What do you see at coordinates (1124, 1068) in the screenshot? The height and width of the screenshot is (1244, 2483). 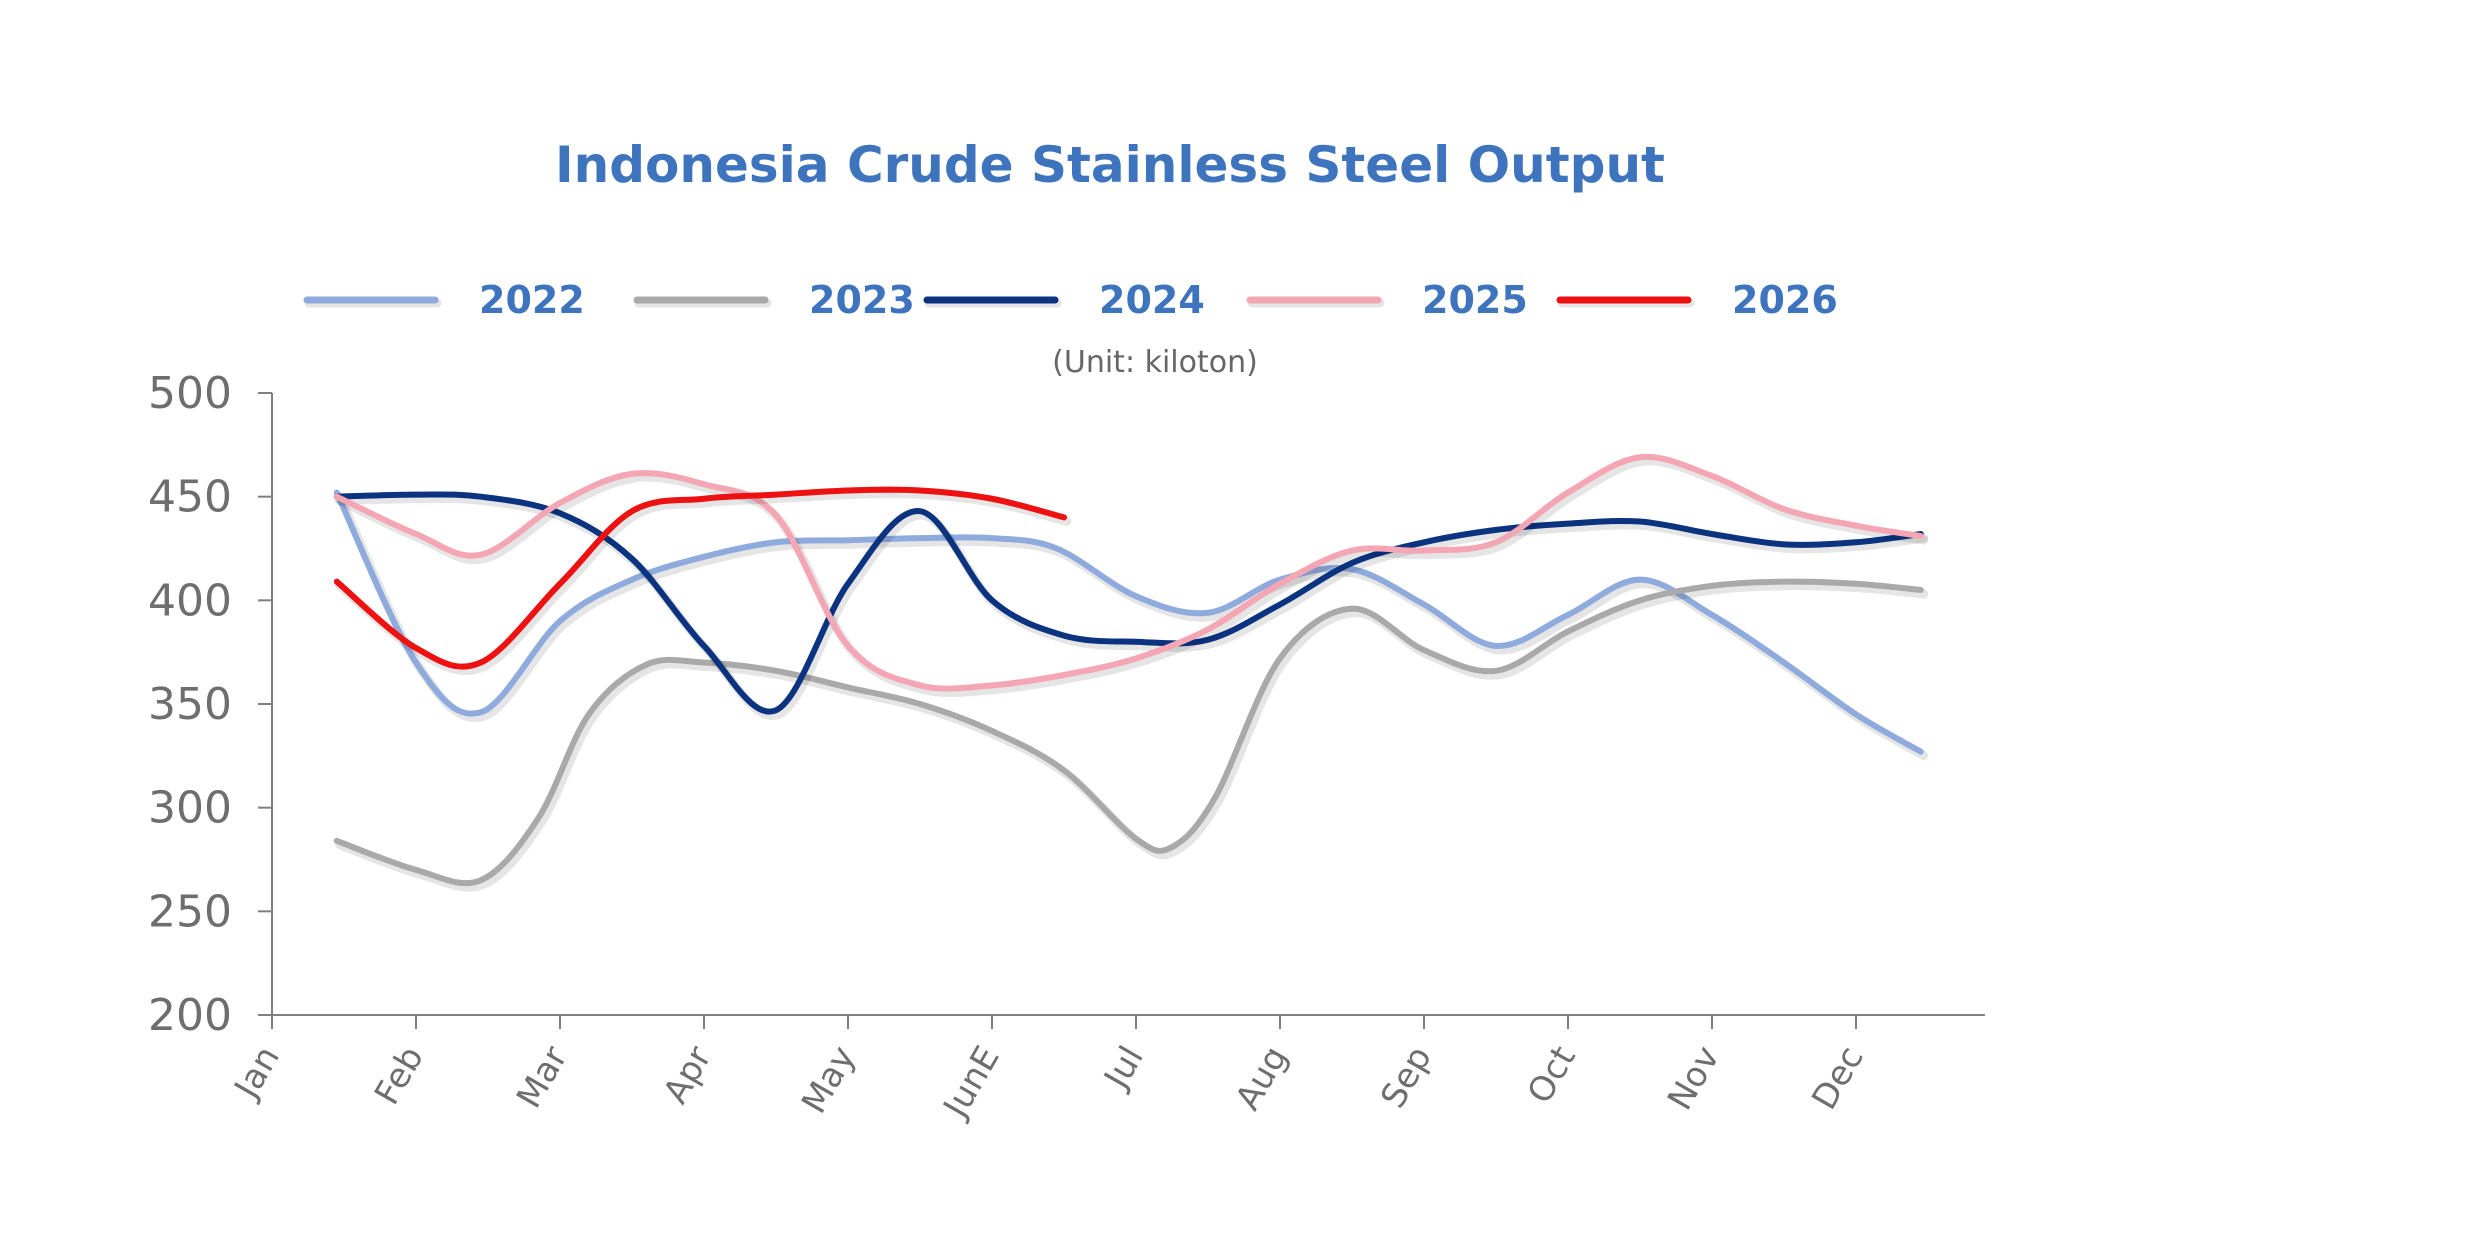 I see `x-tick-label: Jul` at bounding box center [1124, 1068].